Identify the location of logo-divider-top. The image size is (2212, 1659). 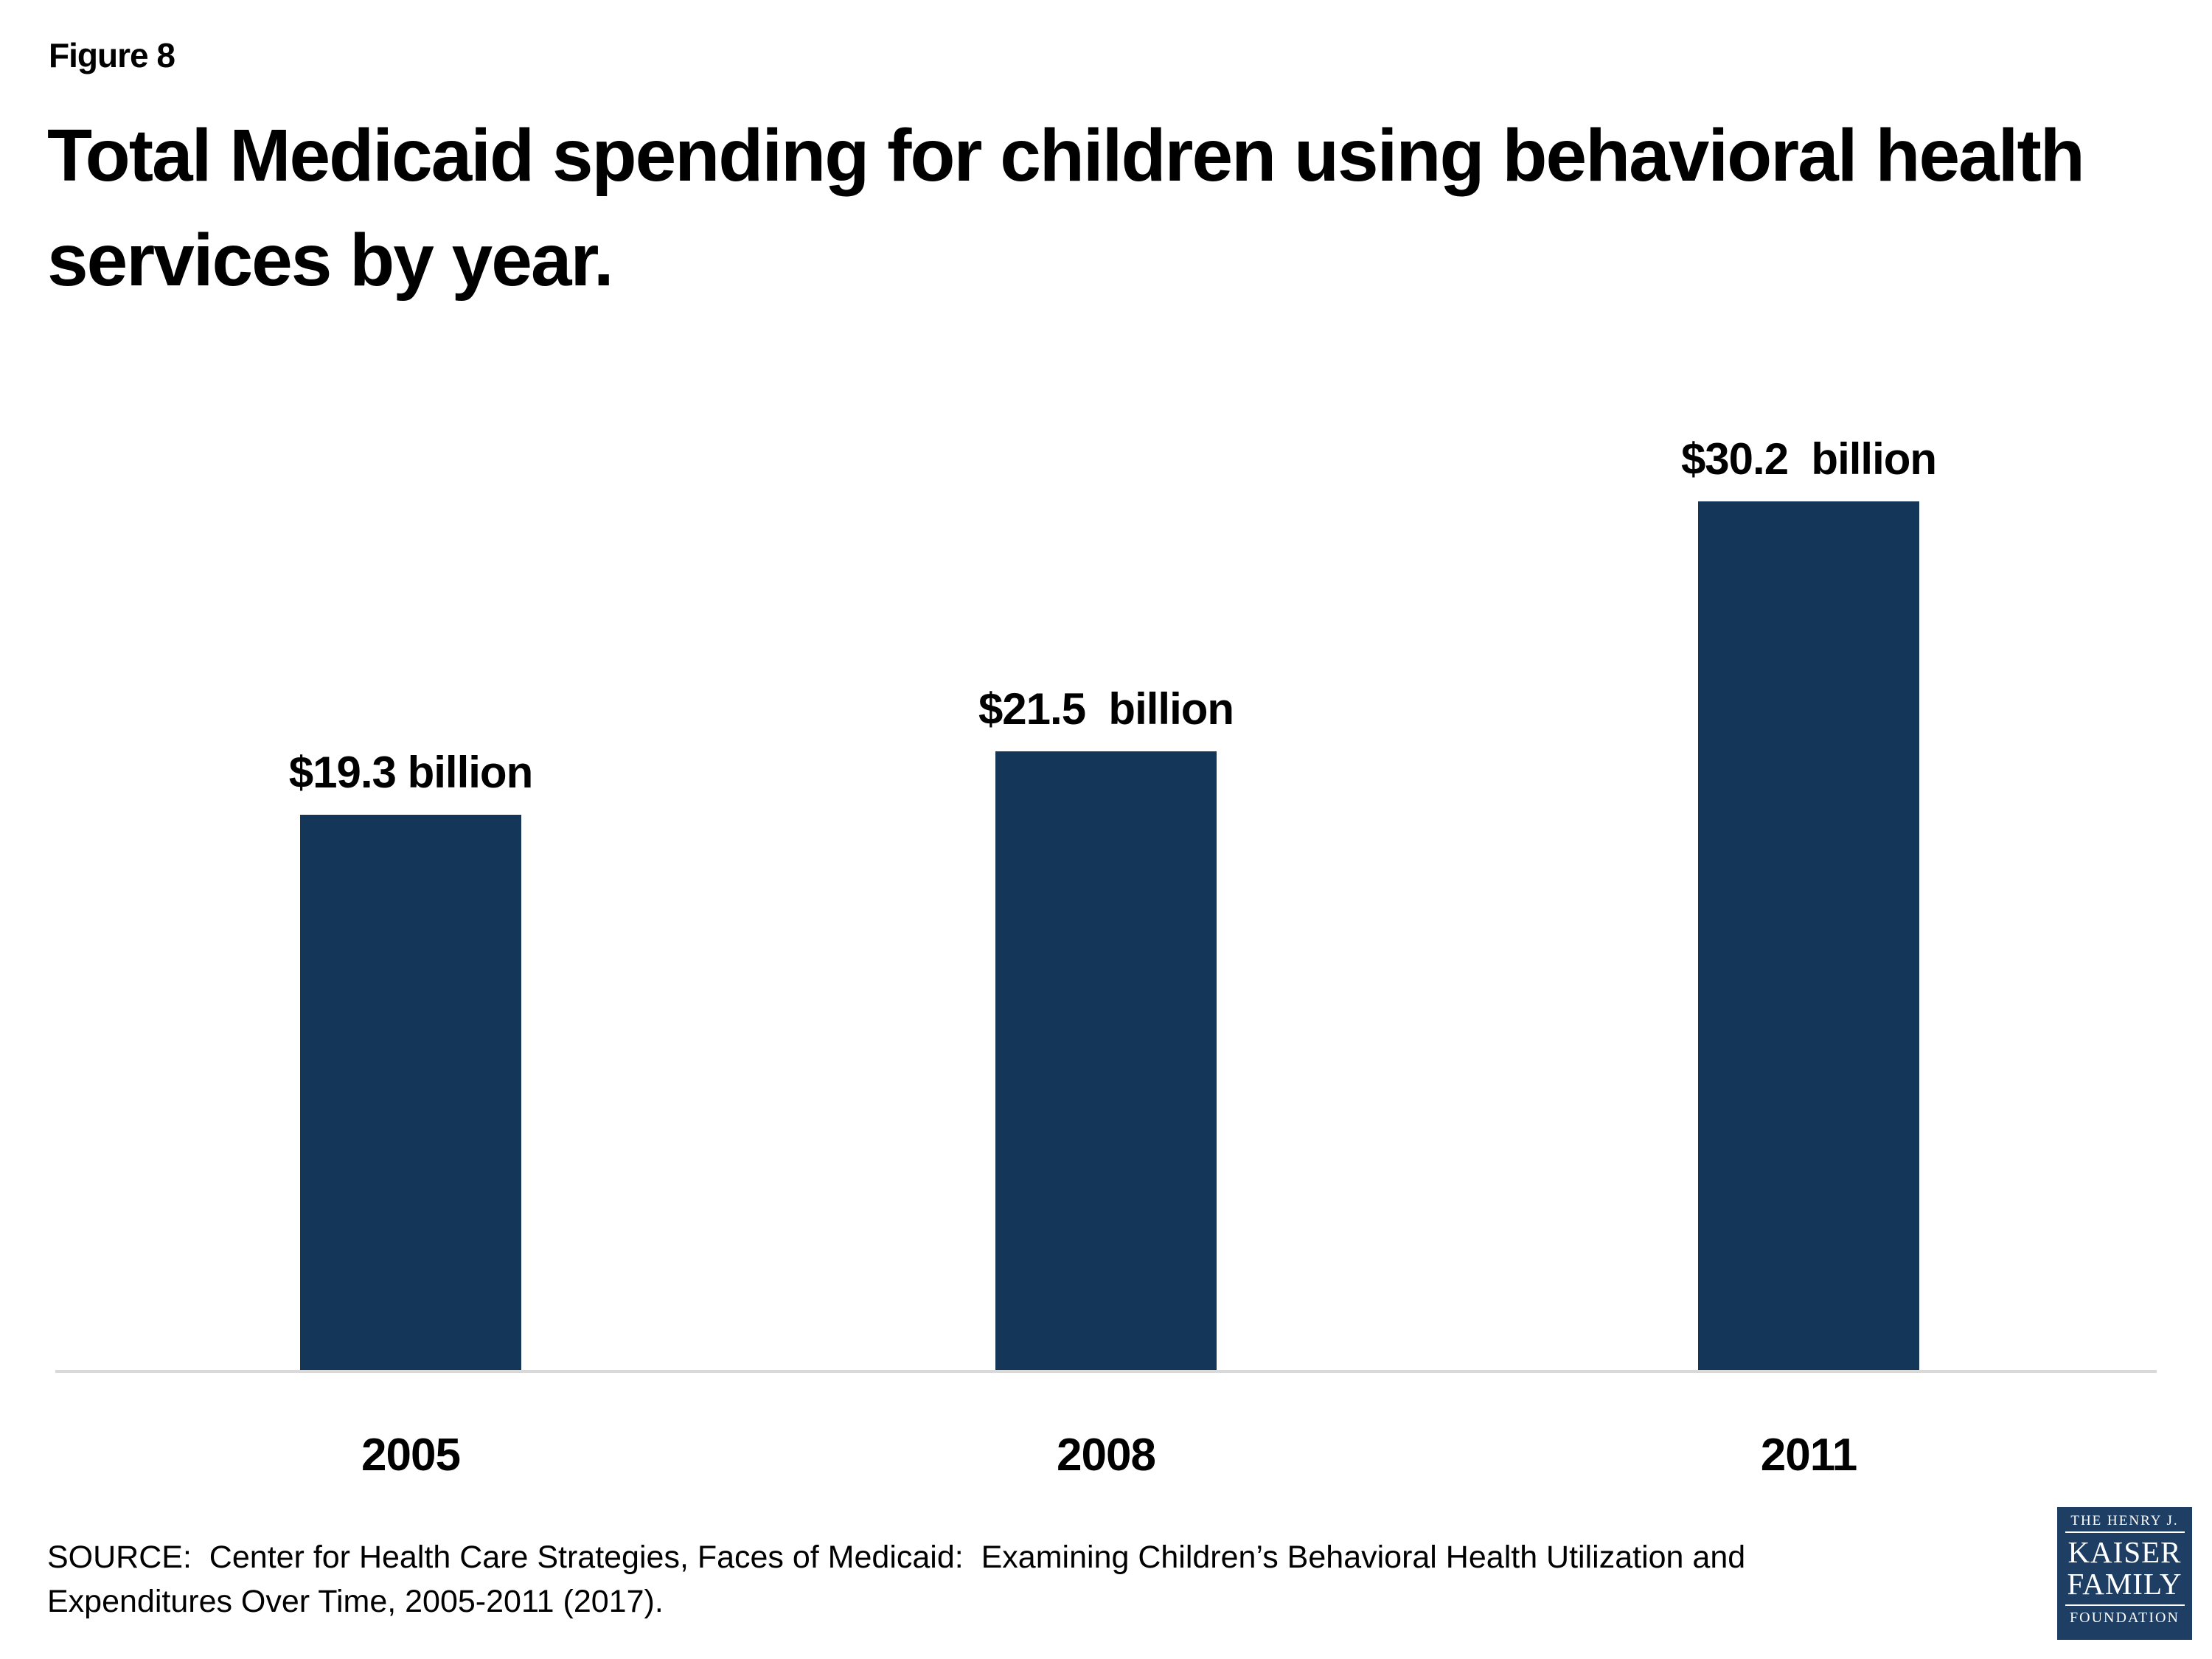
(2125, 1532).